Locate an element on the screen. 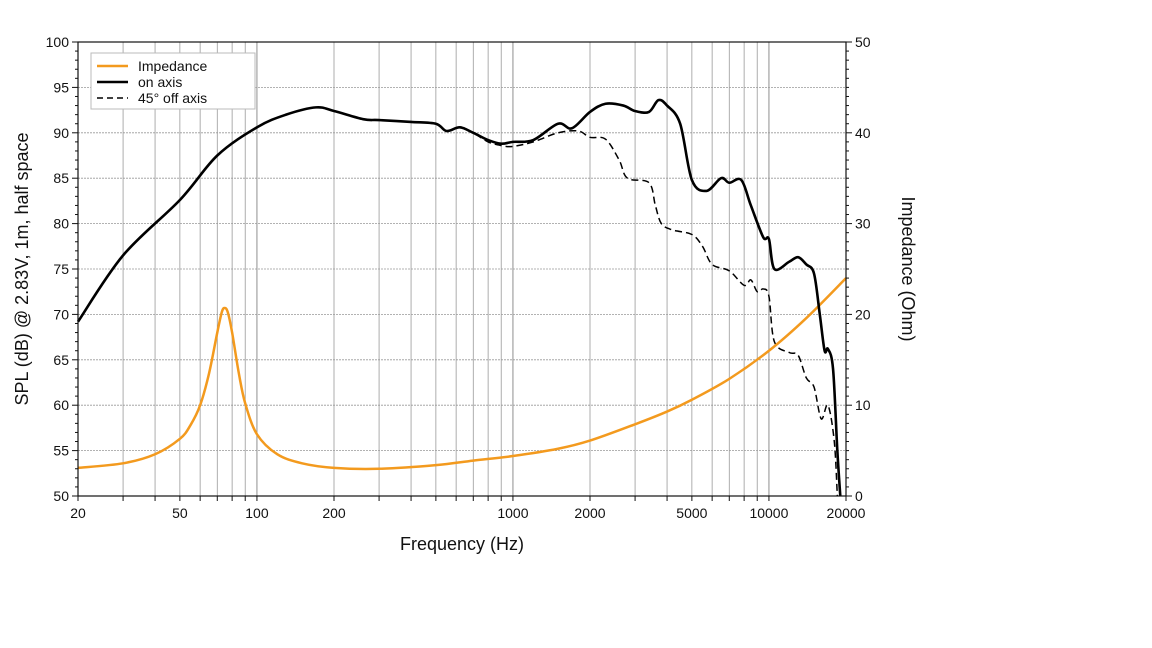 Image resolution: width=1152 pixels, height=648 pixels. x-tick-label: 50 is located at coordinates (180, 513).